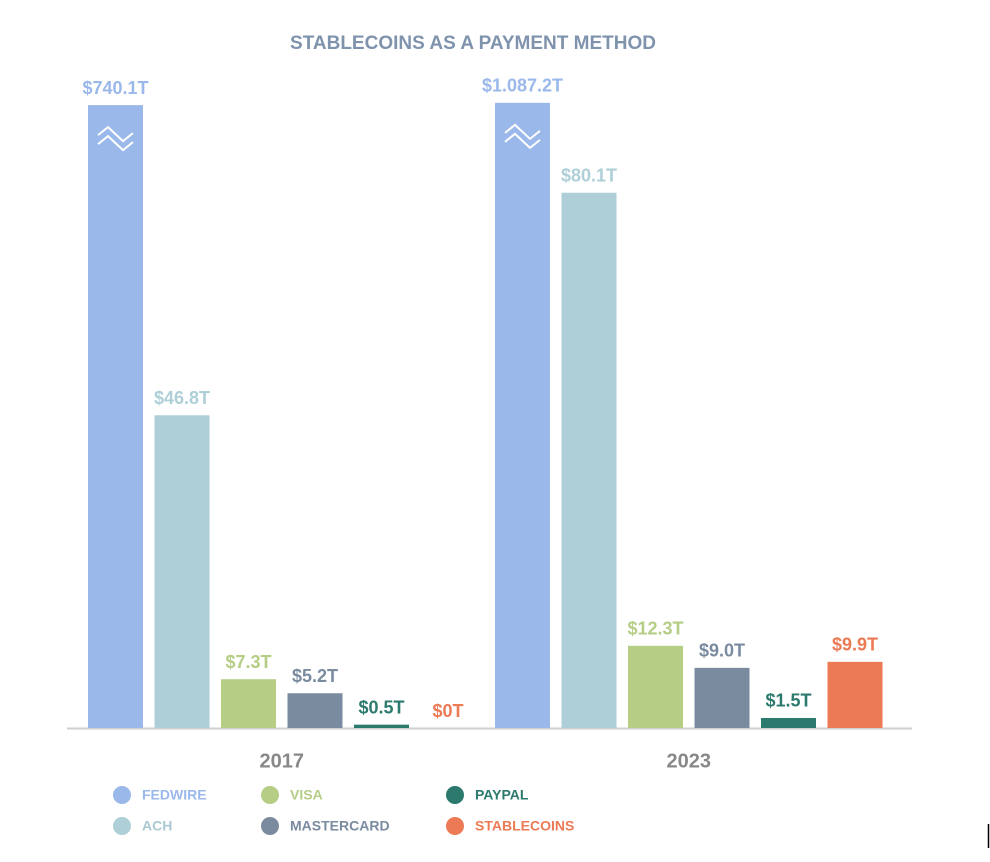  What do you see at coordinates (589, 175) in the screenshot?
I see `value-label: $80.1T` at bounding box center [589, 175].